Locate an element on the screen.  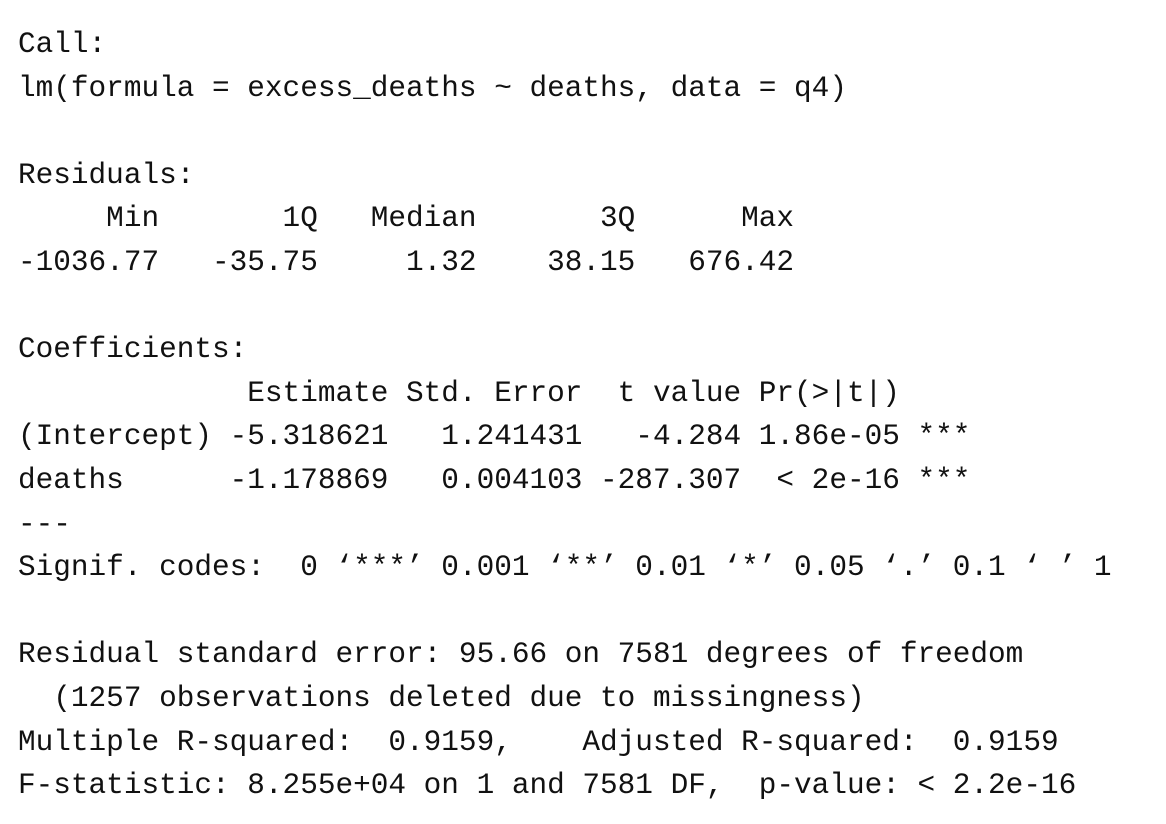
line: Min 1Q Median 3Q Max is located at coordinates (406, 219).